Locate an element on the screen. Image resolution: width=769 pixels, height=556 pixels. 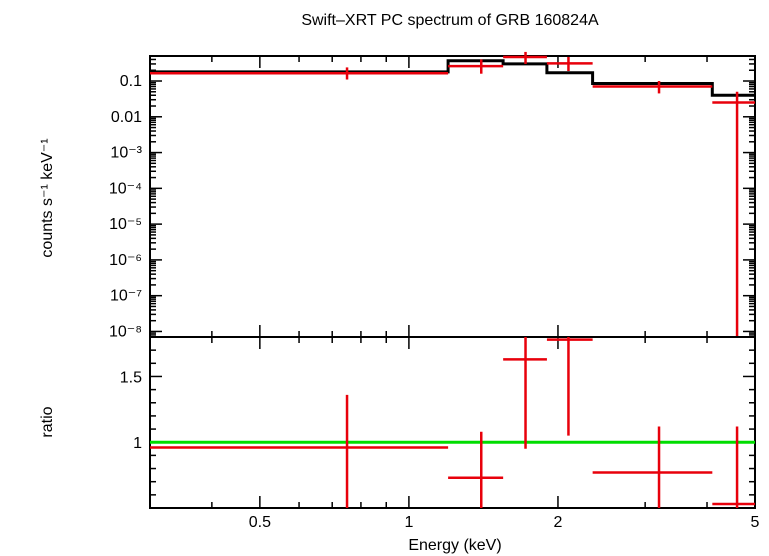
x-tick-label: 0.5 is located at coordinates (260, 522).